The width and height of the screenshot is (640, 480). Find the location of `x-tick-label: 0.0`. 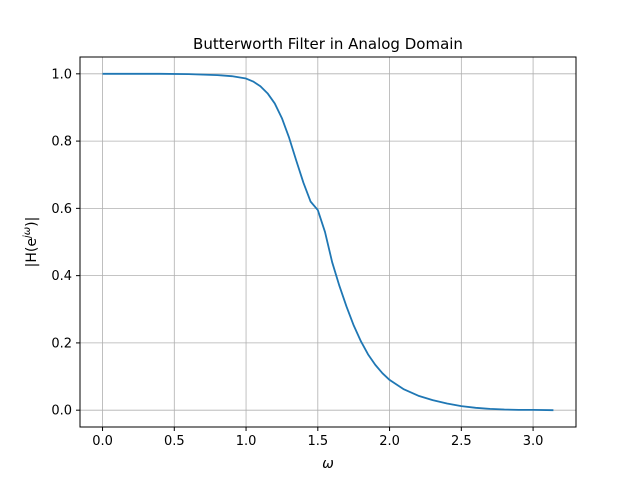

x-tick-label: 0.0 is located at coordinates (102, 441).